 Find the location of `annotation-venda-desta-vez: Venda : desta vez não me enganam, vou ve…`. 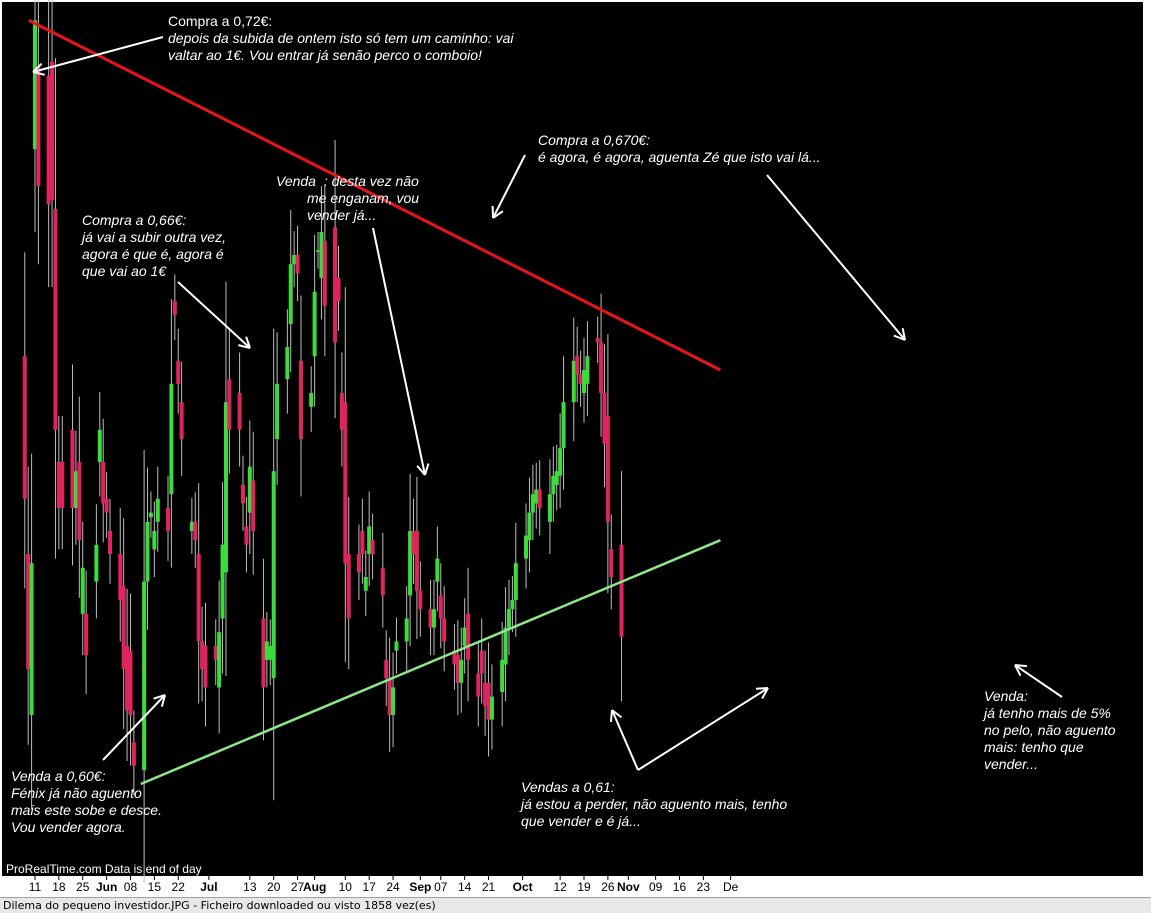

annotation-venda-desta-vez: Venda : desta vez não me enganam, vou ve… is located at coordinates (347, 198).